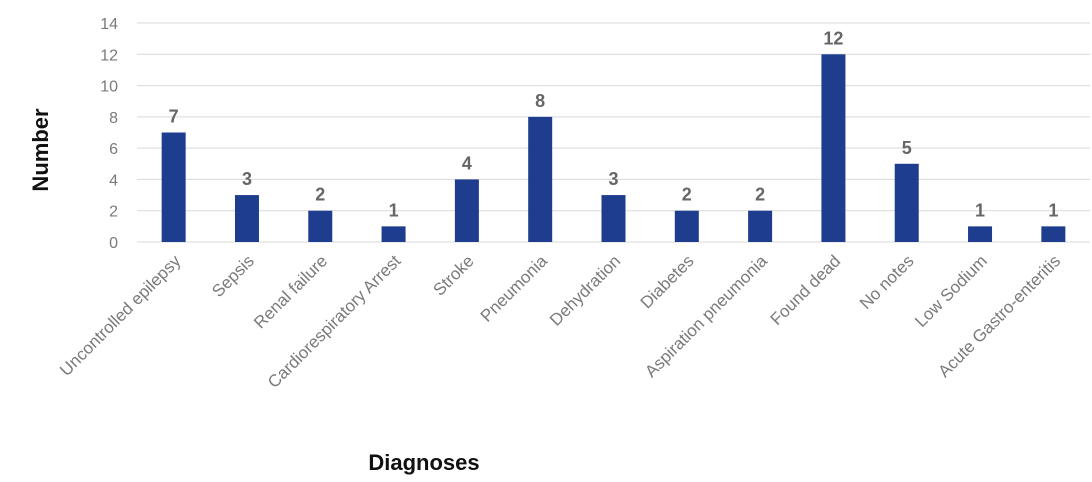 The height and width of the screenshot is (482, 1092). I want to click on x-tick-label: Renal failure, so click(290, 291).